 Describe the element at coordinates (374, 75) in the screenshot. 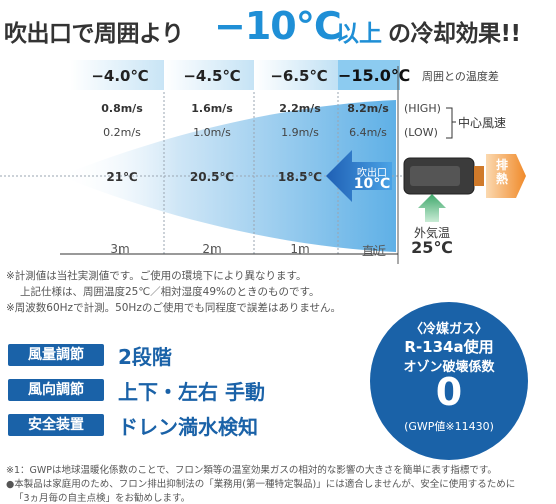

I see `temp-diff-near: −15.0℃` at that location.